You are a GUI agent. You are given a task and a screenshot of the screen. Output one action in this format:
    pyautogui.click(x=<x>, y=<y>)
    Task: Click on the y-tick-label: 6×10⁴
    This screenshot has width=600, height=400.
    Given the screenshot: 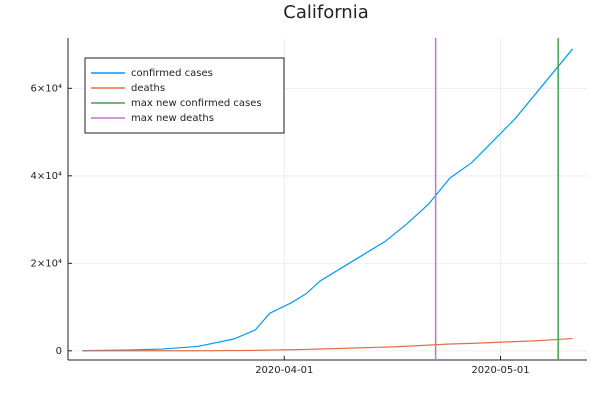 What is the action you would take?
    pyautogui.click(x=46, y=88)
    